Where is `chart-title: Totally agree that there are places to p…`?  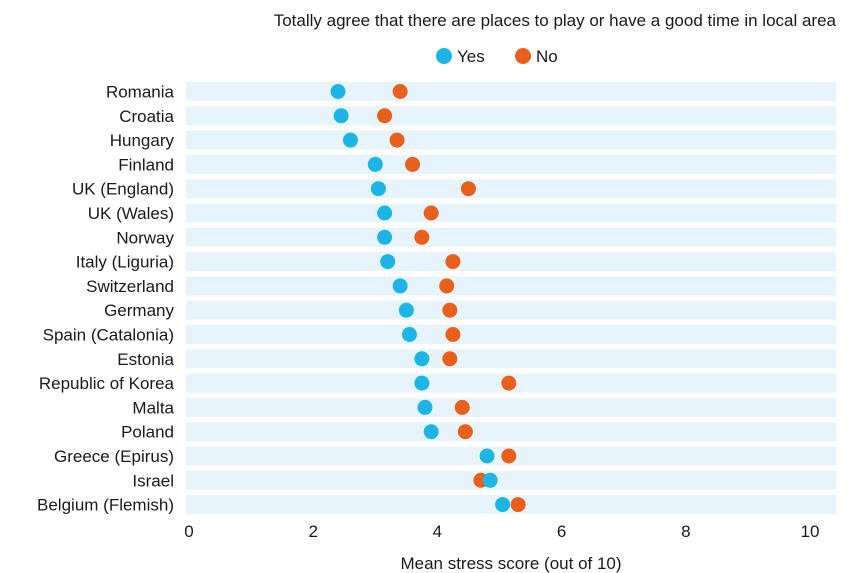 chart-title: Totally agree that there are places to p… is located at coordinates (555, 20).